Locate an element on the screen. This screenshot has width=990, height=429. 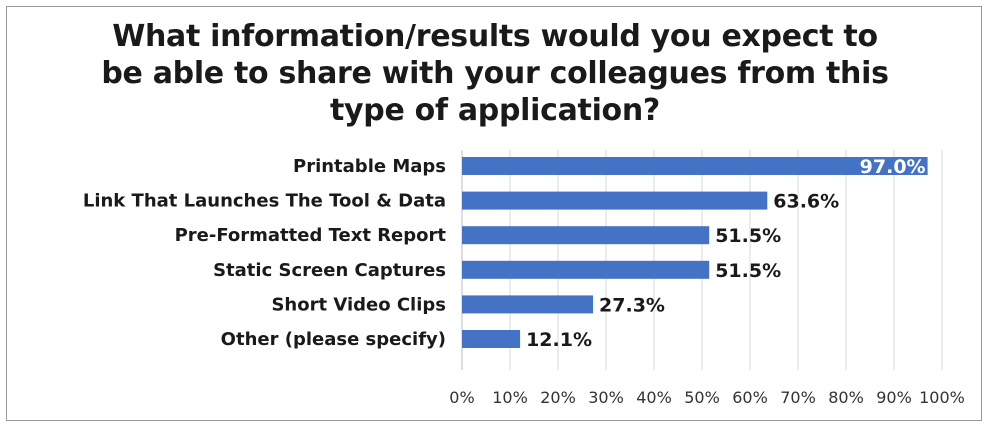
x-tick-label: 10% is located at coordinates (510, 397).